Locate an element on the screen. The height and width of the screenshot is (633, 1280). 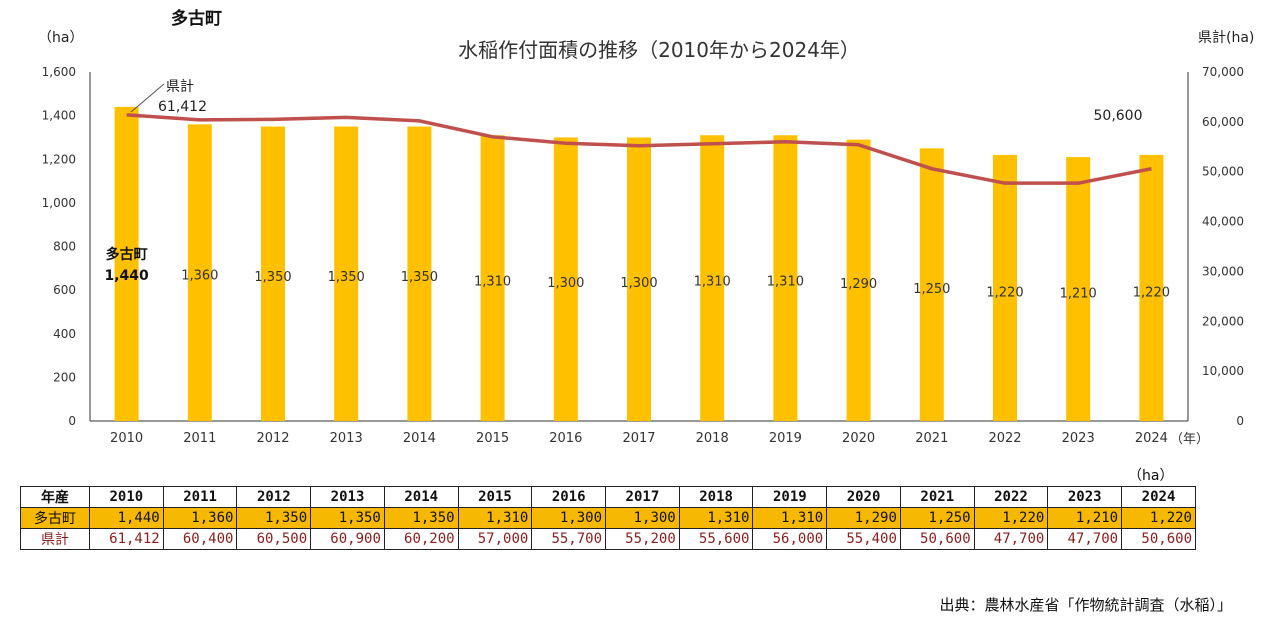
y-right-tick-label: 40,000 is located at coordinates (1223, 222).